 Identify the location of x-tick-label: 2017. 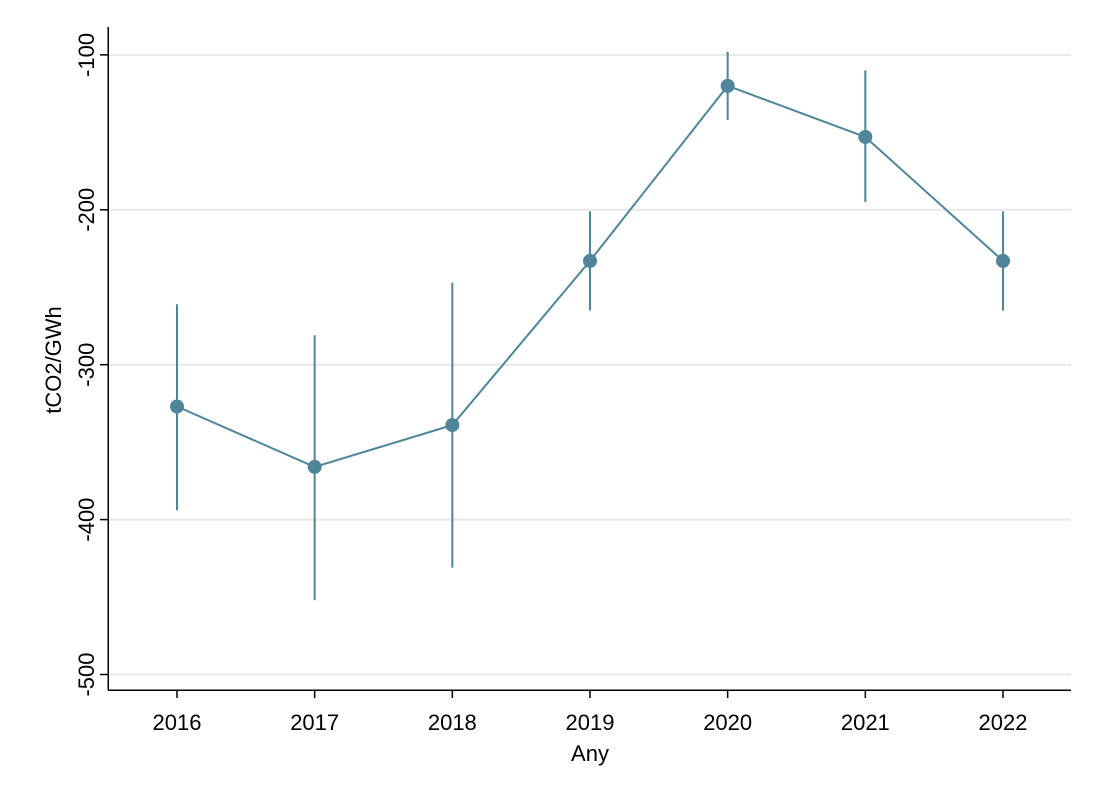
(314, 722).